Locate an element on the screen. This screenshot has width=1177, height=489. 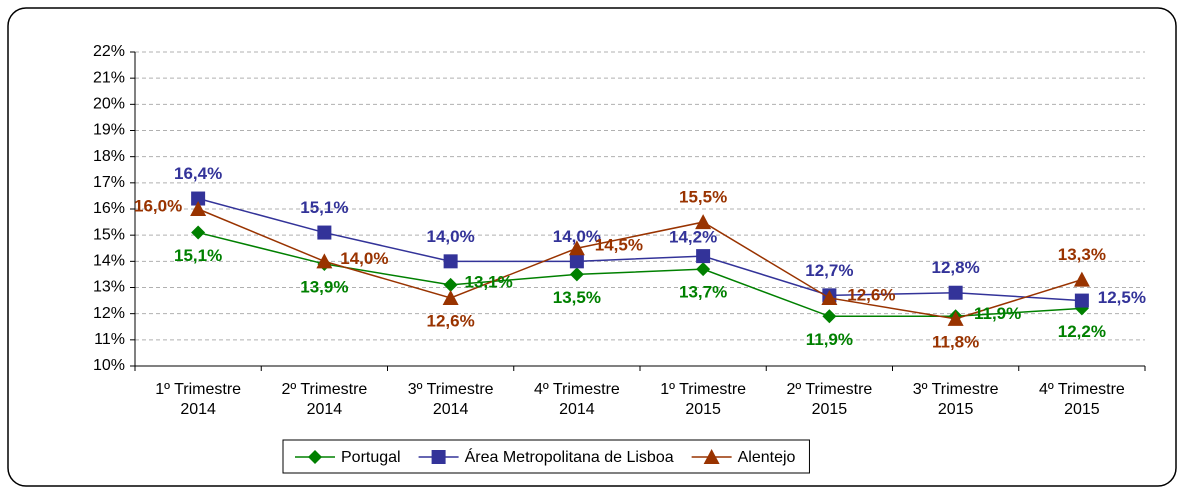
y-tick-label: 13% is located at coordinates (109, 287).